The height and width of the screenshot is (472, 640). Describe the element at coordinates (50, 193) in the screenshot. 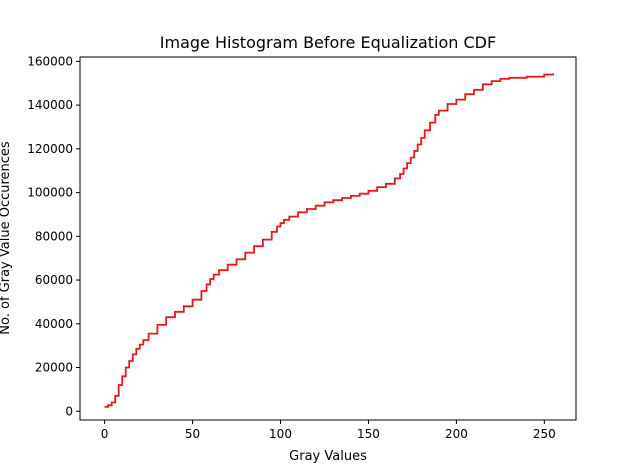

I see `y-tick-label: 100000` at that location.